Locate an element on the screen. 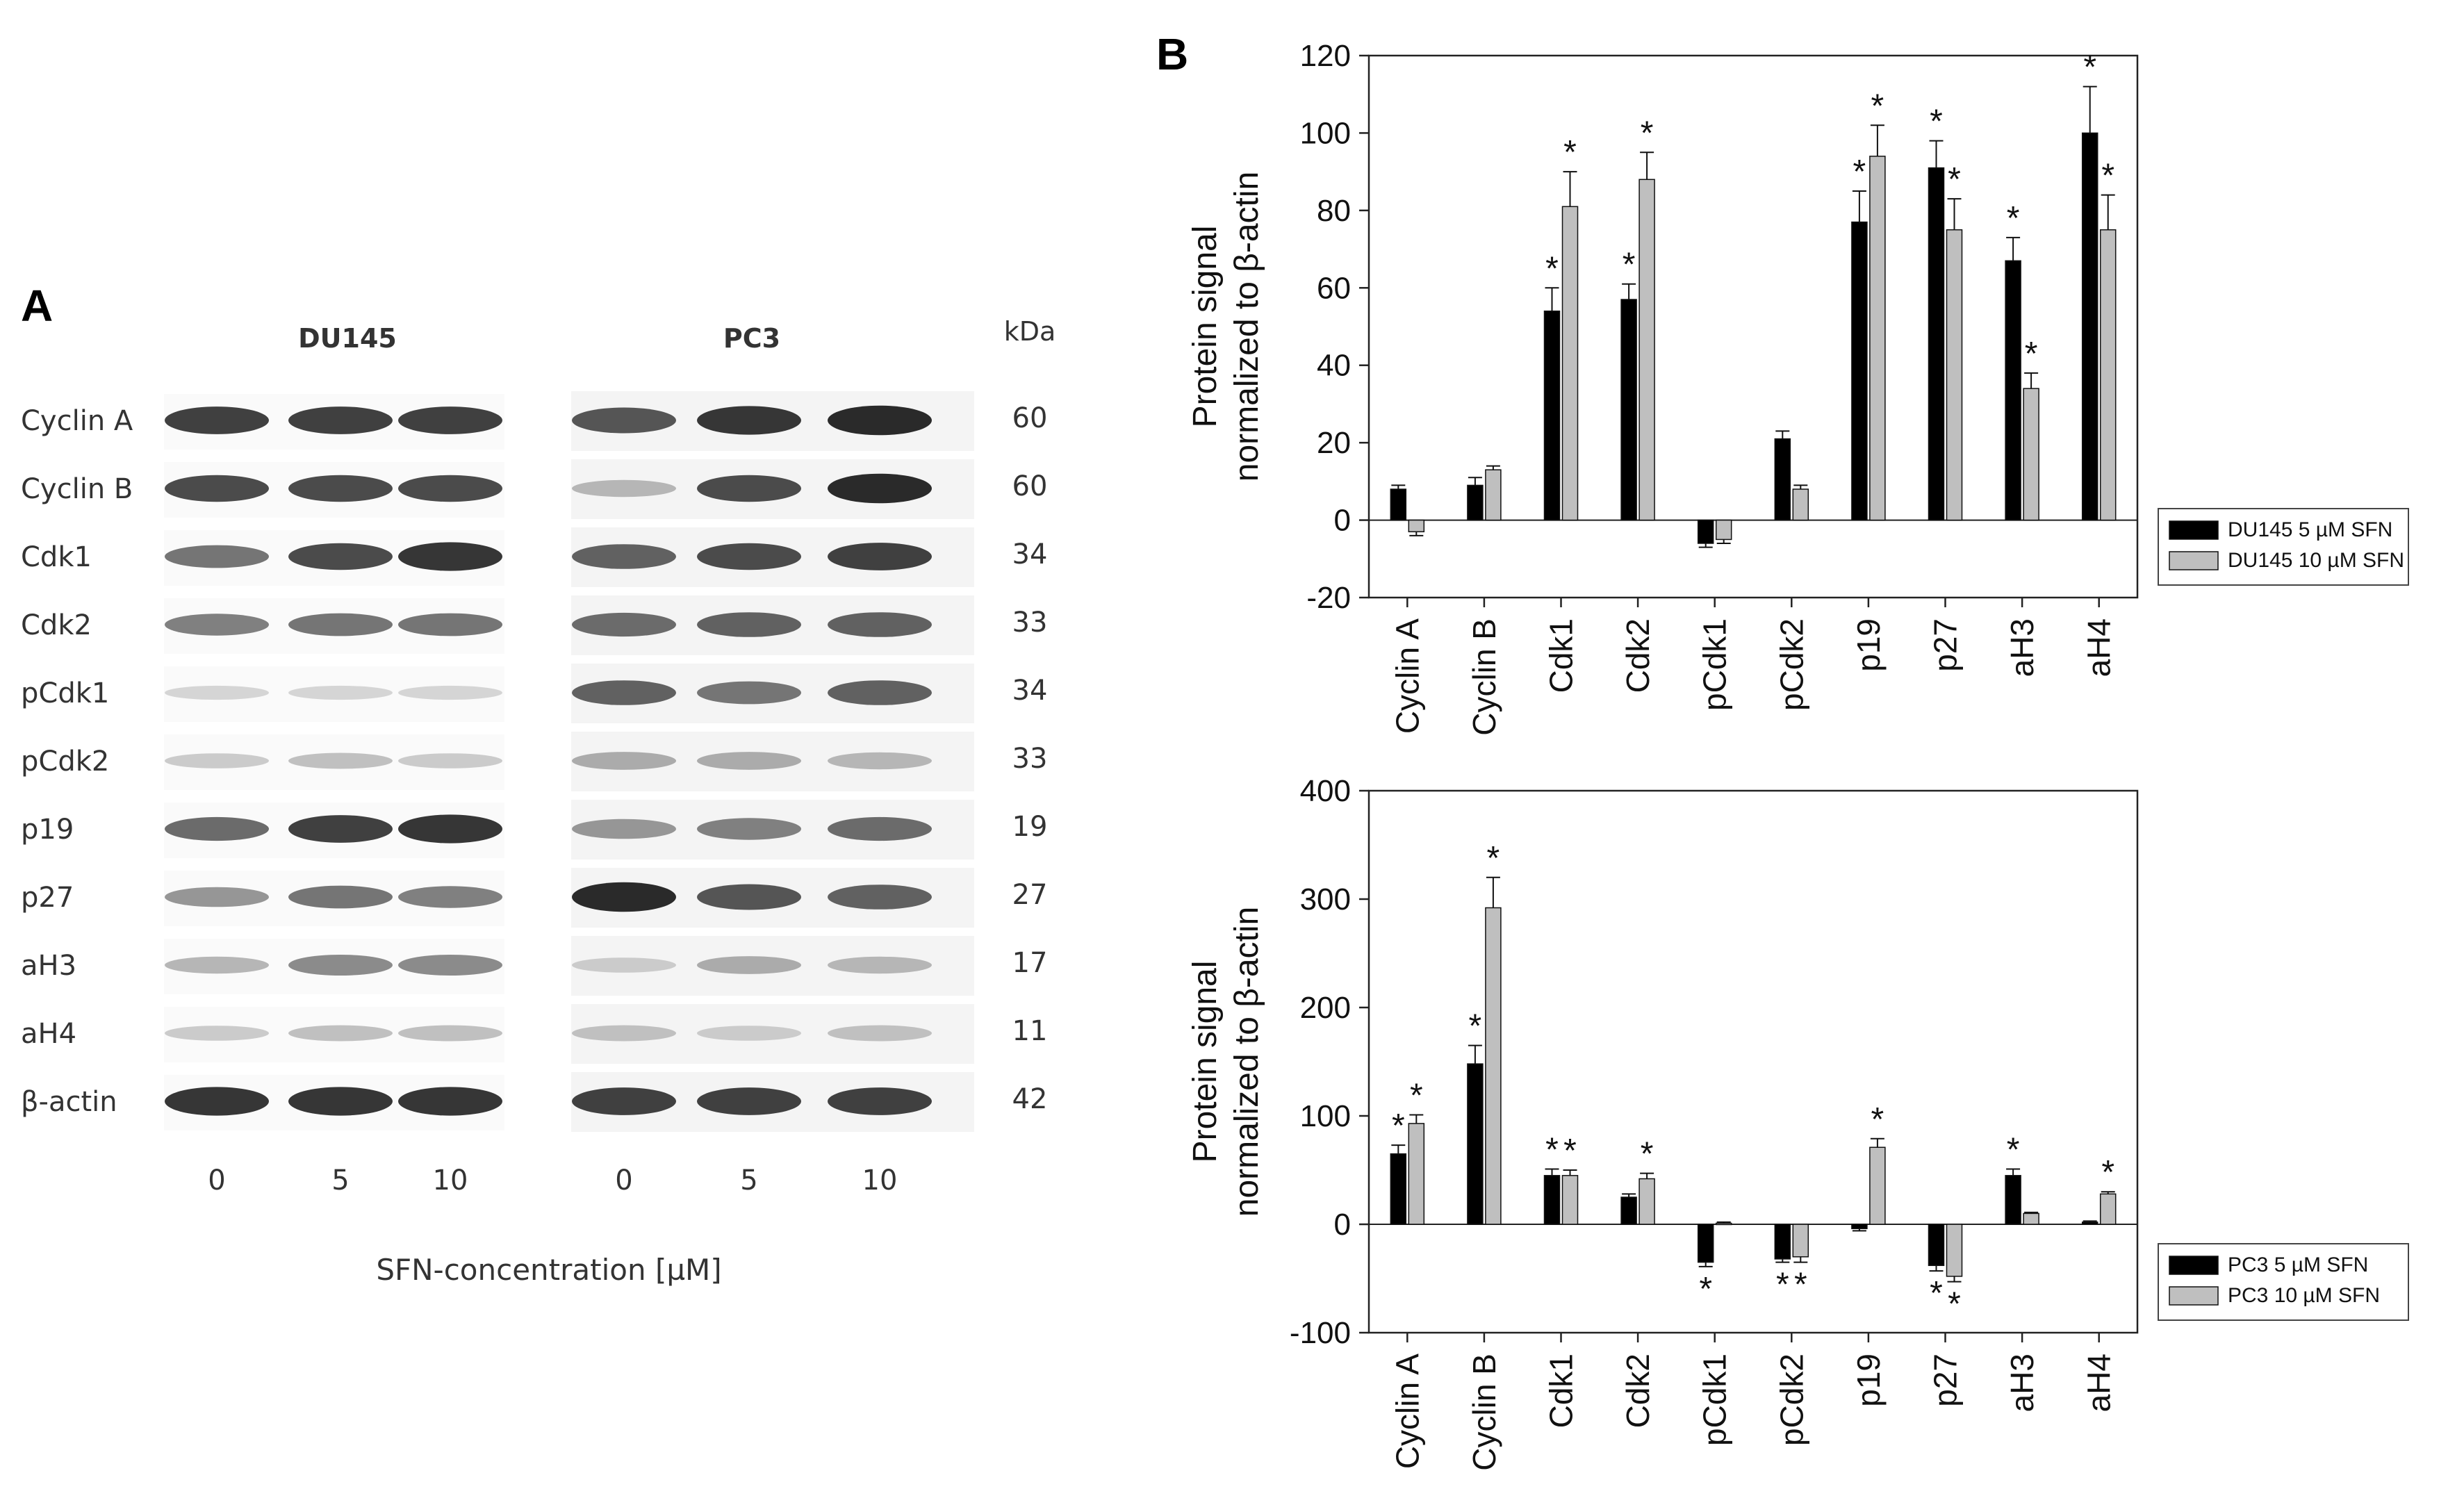 The height and width of the screenshot is (1505, 2464). blot-row: aH3 17 is located at coordinates (534, 966).